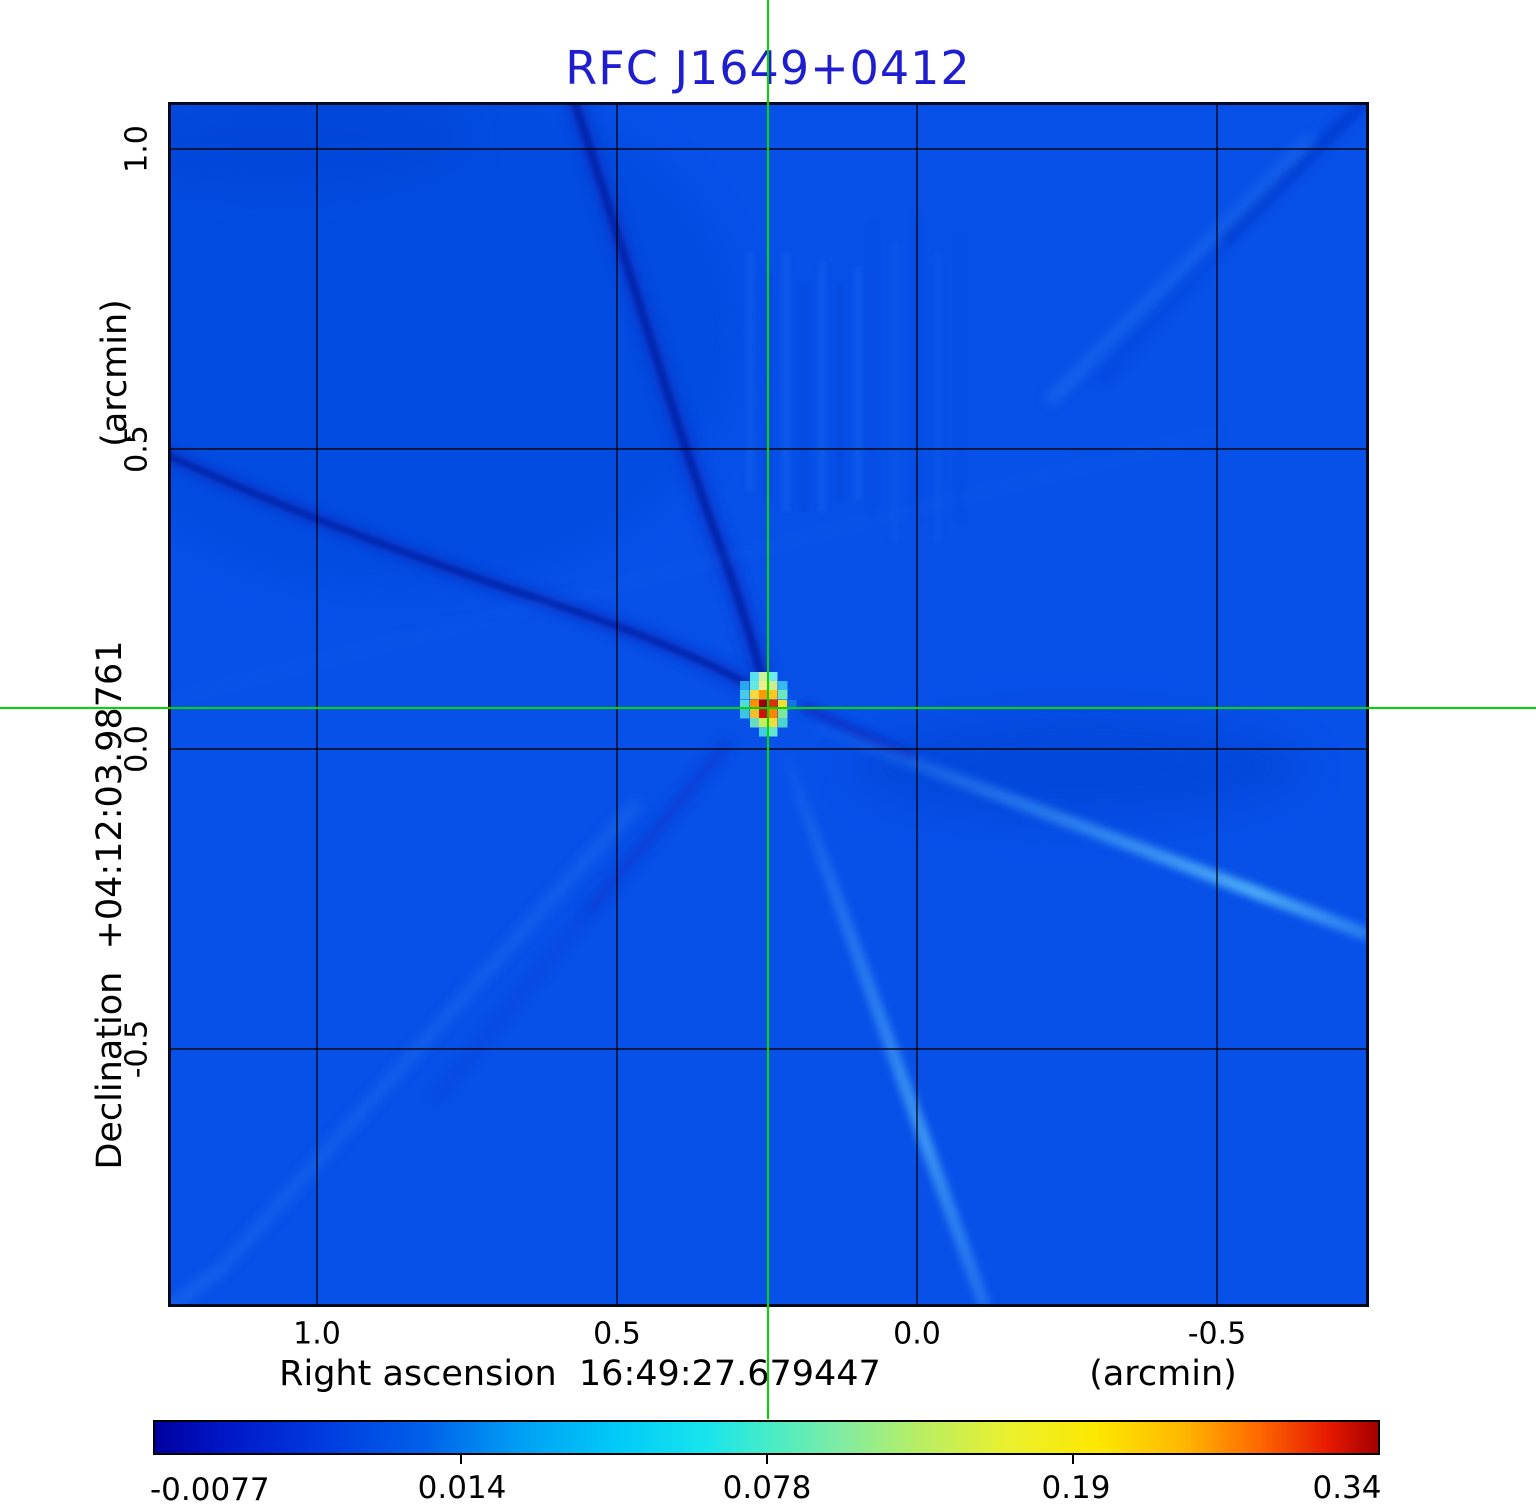 The height and width of the screenshot is (1511, 1536). Describe the element at coordinates (210, 1490) in the screenshot. I see `colorbar-label-min: -0.0077` at that location.